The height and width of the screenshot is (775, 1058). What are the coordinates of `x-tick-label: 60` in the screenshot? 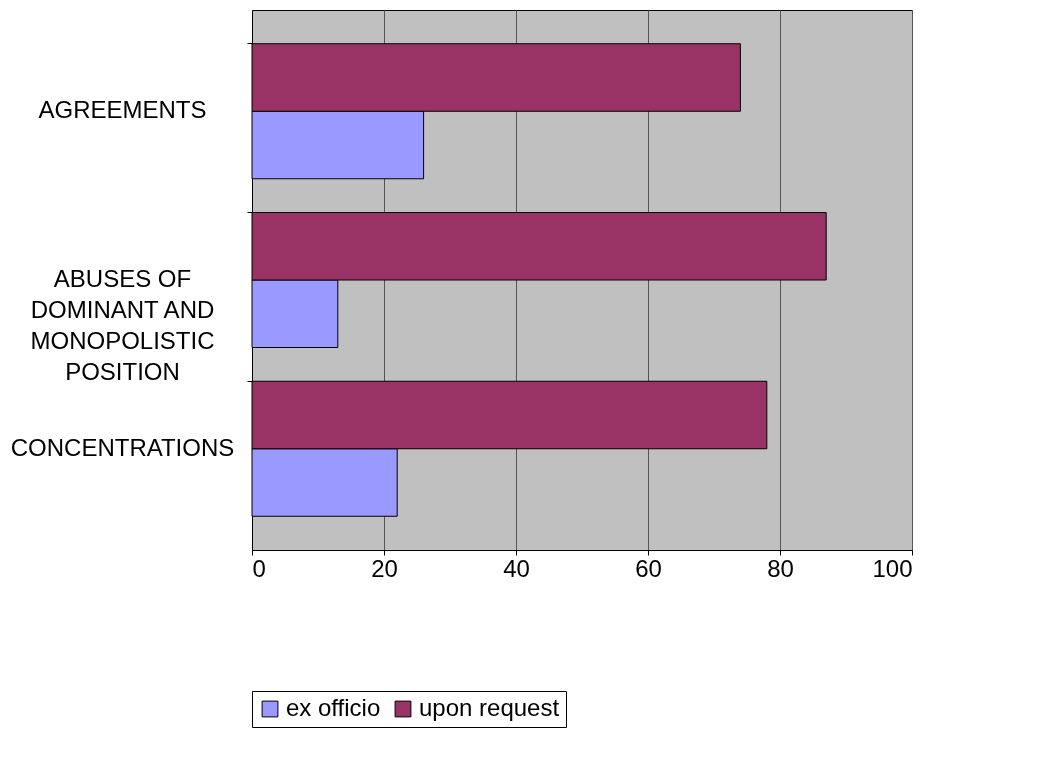 It's located at (648, 568).